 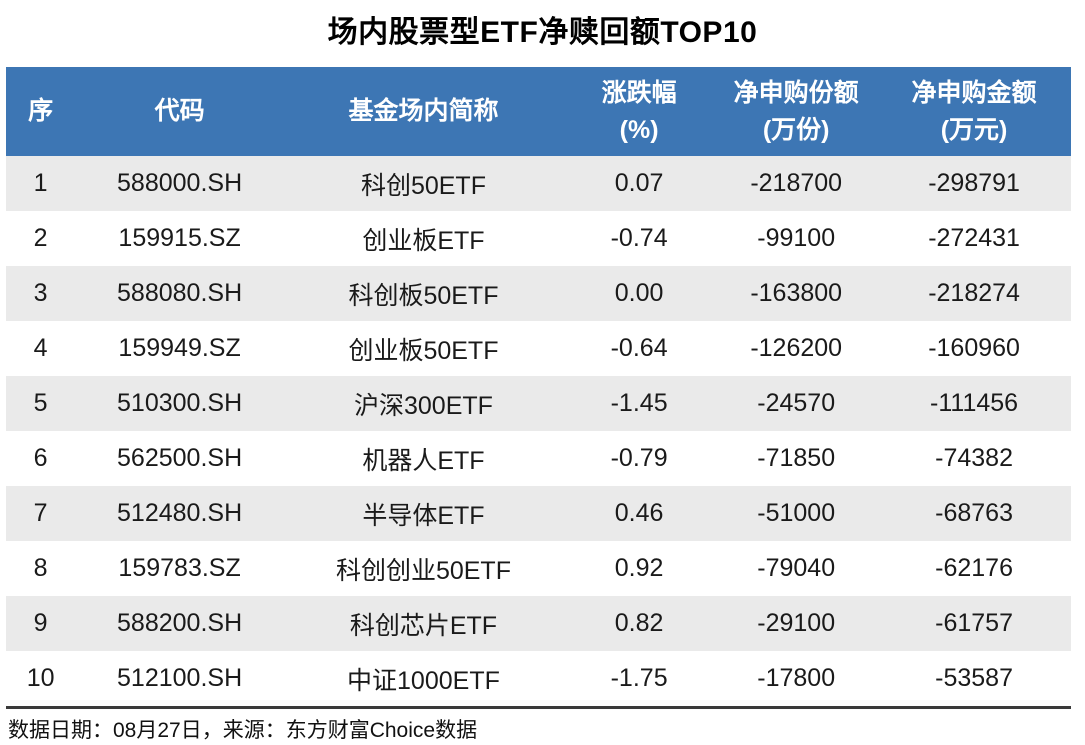 What do you see at coordinates (423, 405) in the screenshot?
I see `cell-fund-name: 沪深300ETF` at bounding box center [423, 405].